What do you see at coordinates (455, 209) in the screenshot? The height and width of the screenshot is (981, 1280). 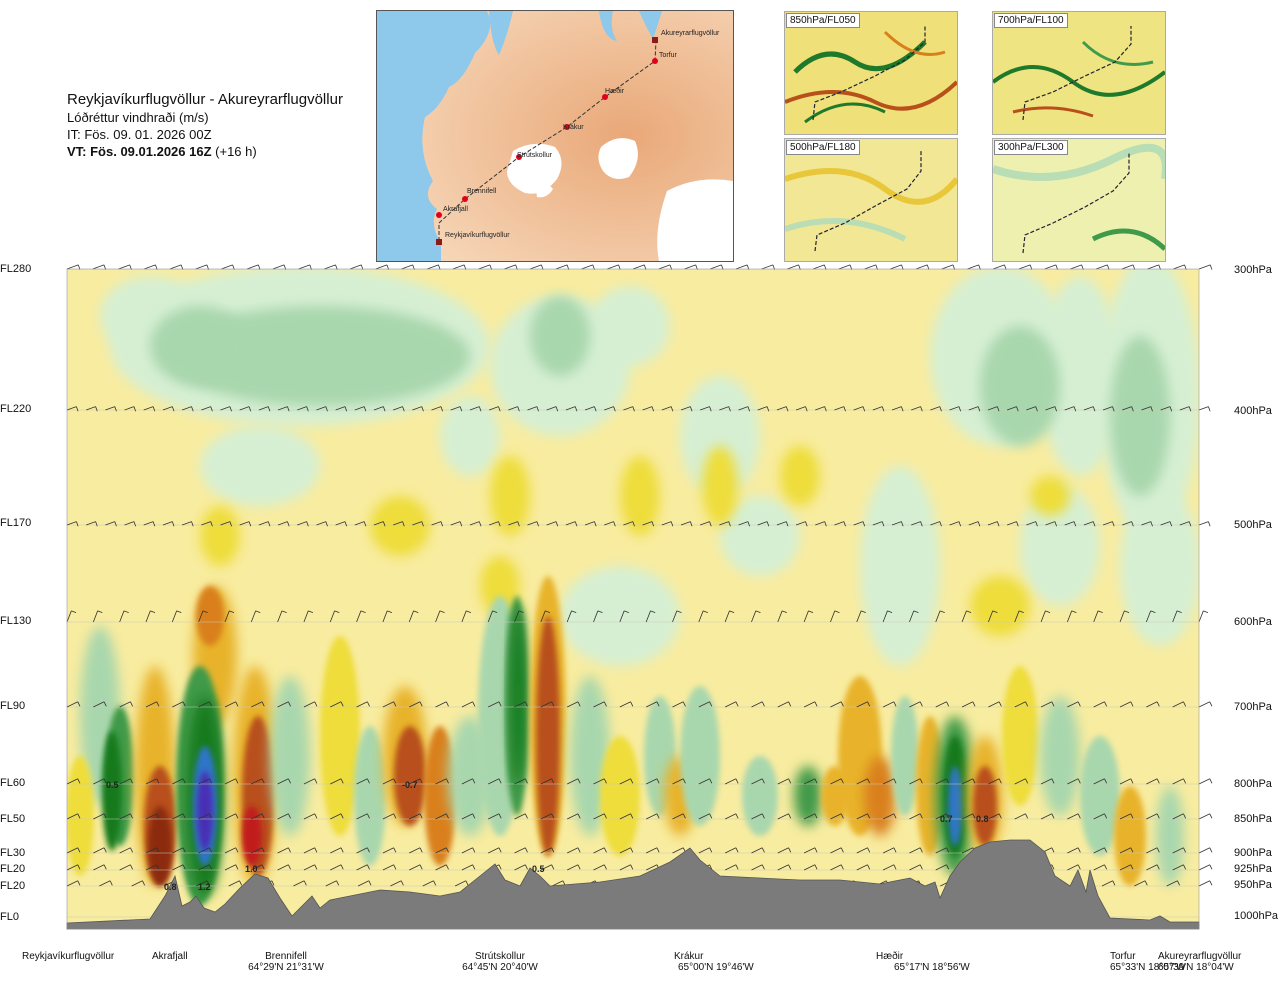 I see `map-label-akrafjall: Akrafjall` at bounding box center [455, 209].